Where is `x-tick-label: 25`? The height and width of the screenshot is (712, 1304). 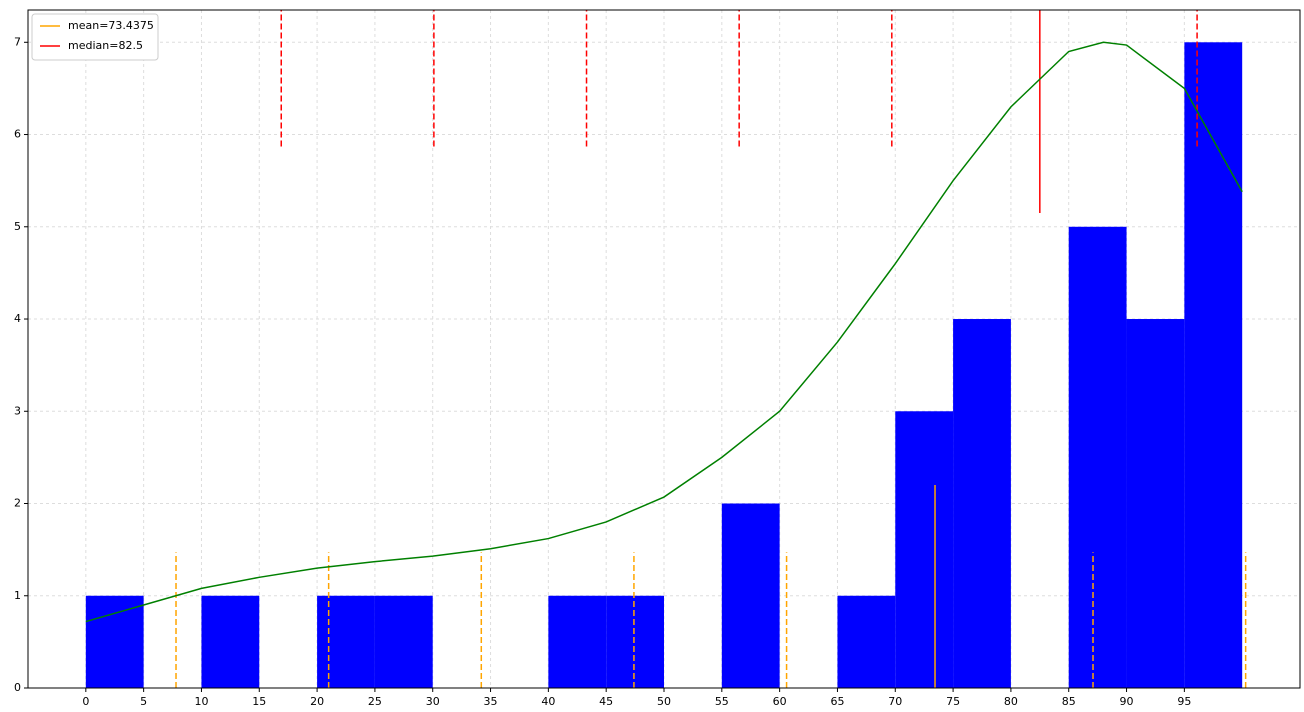
x-tick-label: 25 is located at coordinates (375, 701).